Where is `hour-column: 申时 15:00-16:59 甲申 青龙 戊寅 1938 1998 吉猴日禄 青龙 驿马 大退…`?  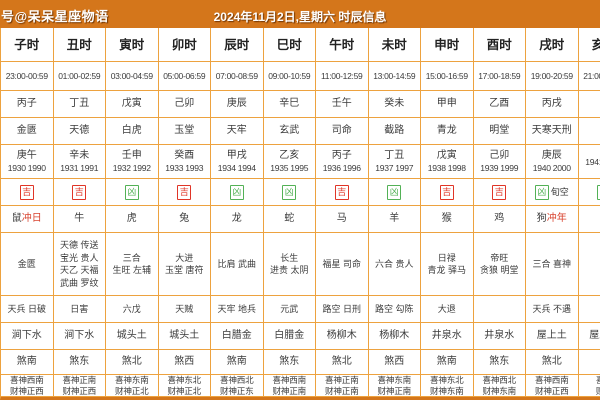 hour-column: 申时 15:00-16:59 甲申 青龙 戊寅 1938 1998 吉猴日禄 青龙 驿马 大退… is located at coordinates (447, 212).